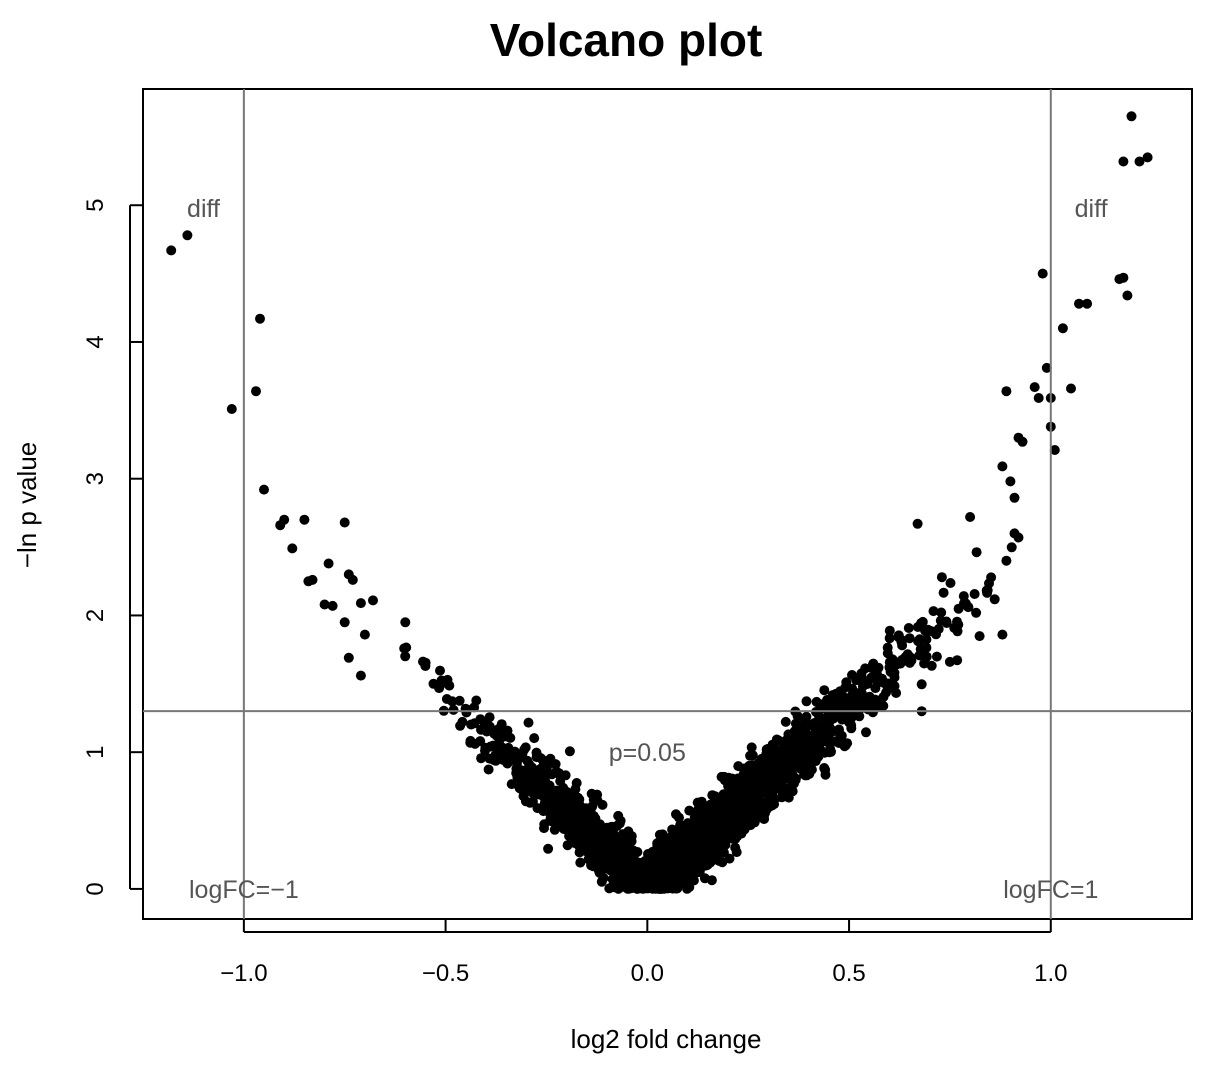 The width and height of the screenshot is (1205, 1068). What do you see at coordinates (243, 973) in the screenshot?
I see `x-tick-label: −1.0` at bounding box center [243, 973].